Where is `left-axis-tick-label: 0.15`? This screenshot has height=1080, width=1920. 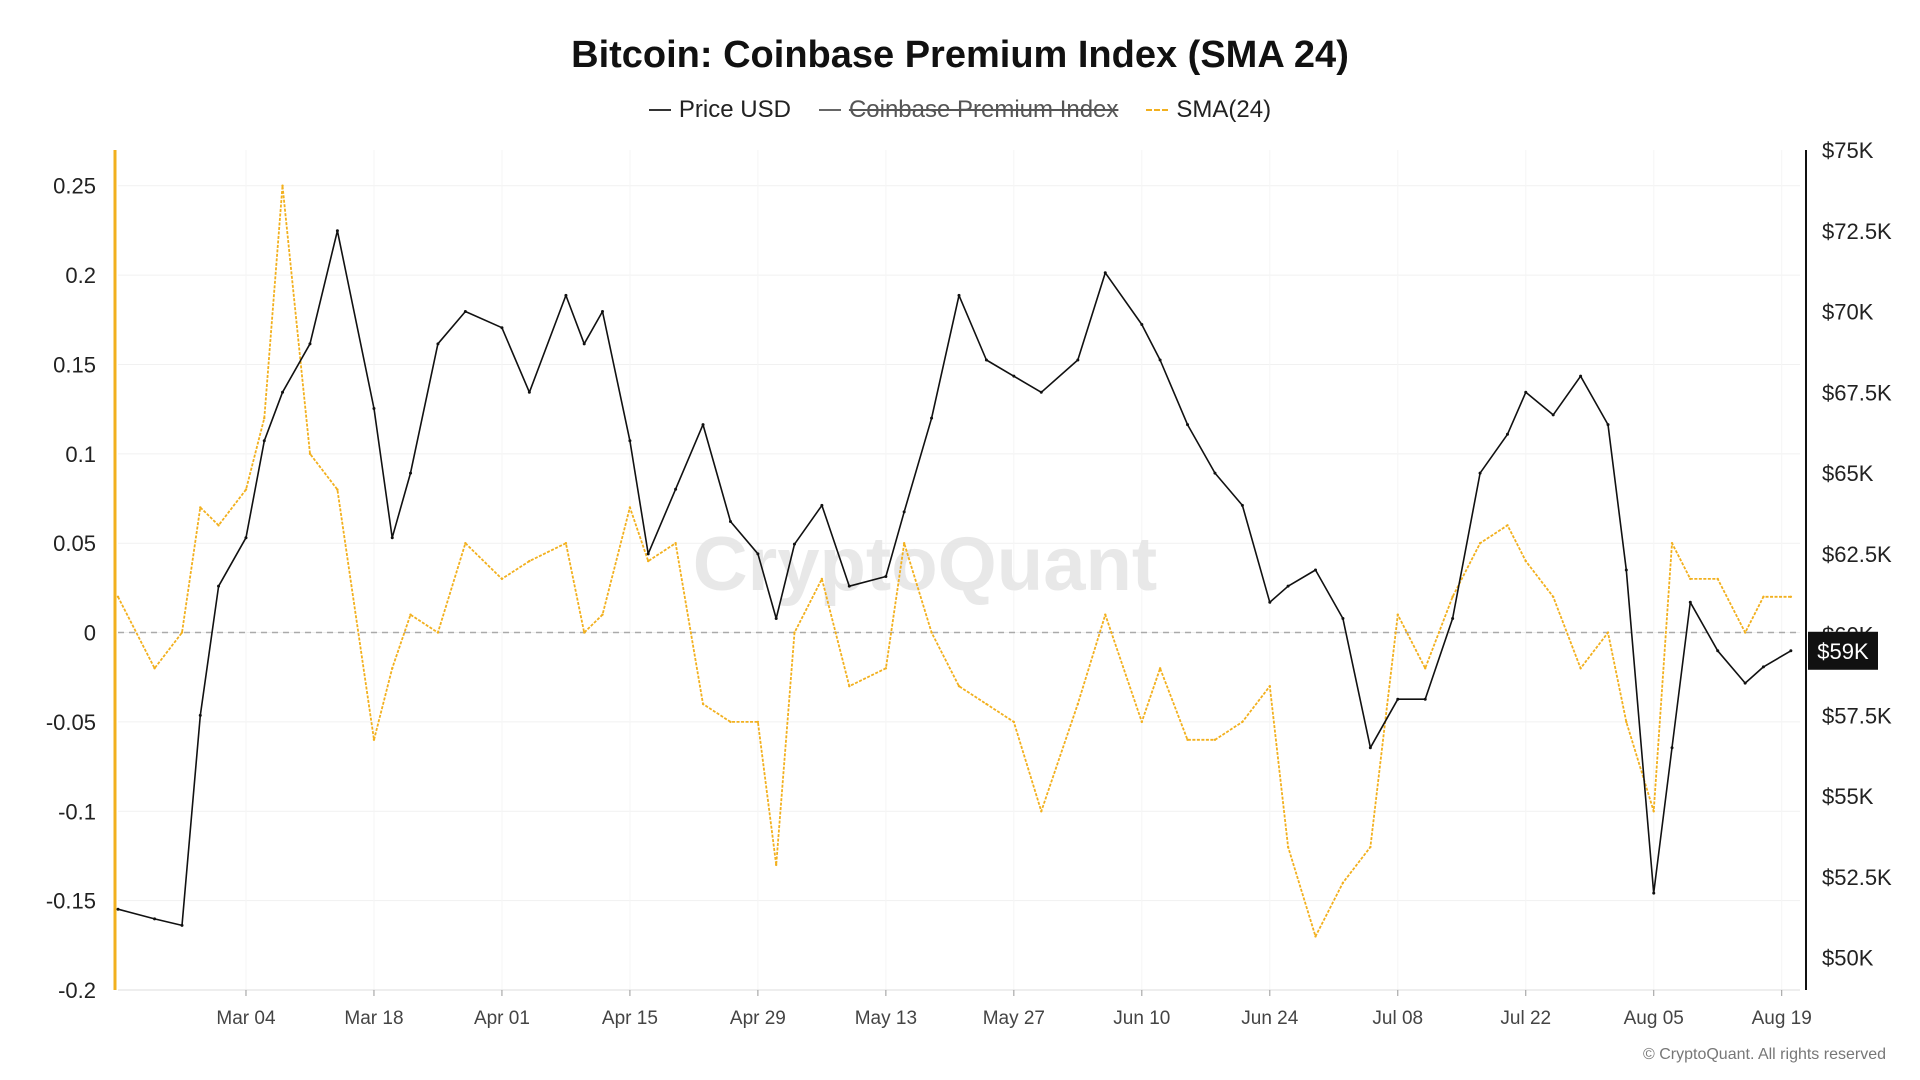 left-axis-tick-label: 0.15 is located at coordinates (74, 364).